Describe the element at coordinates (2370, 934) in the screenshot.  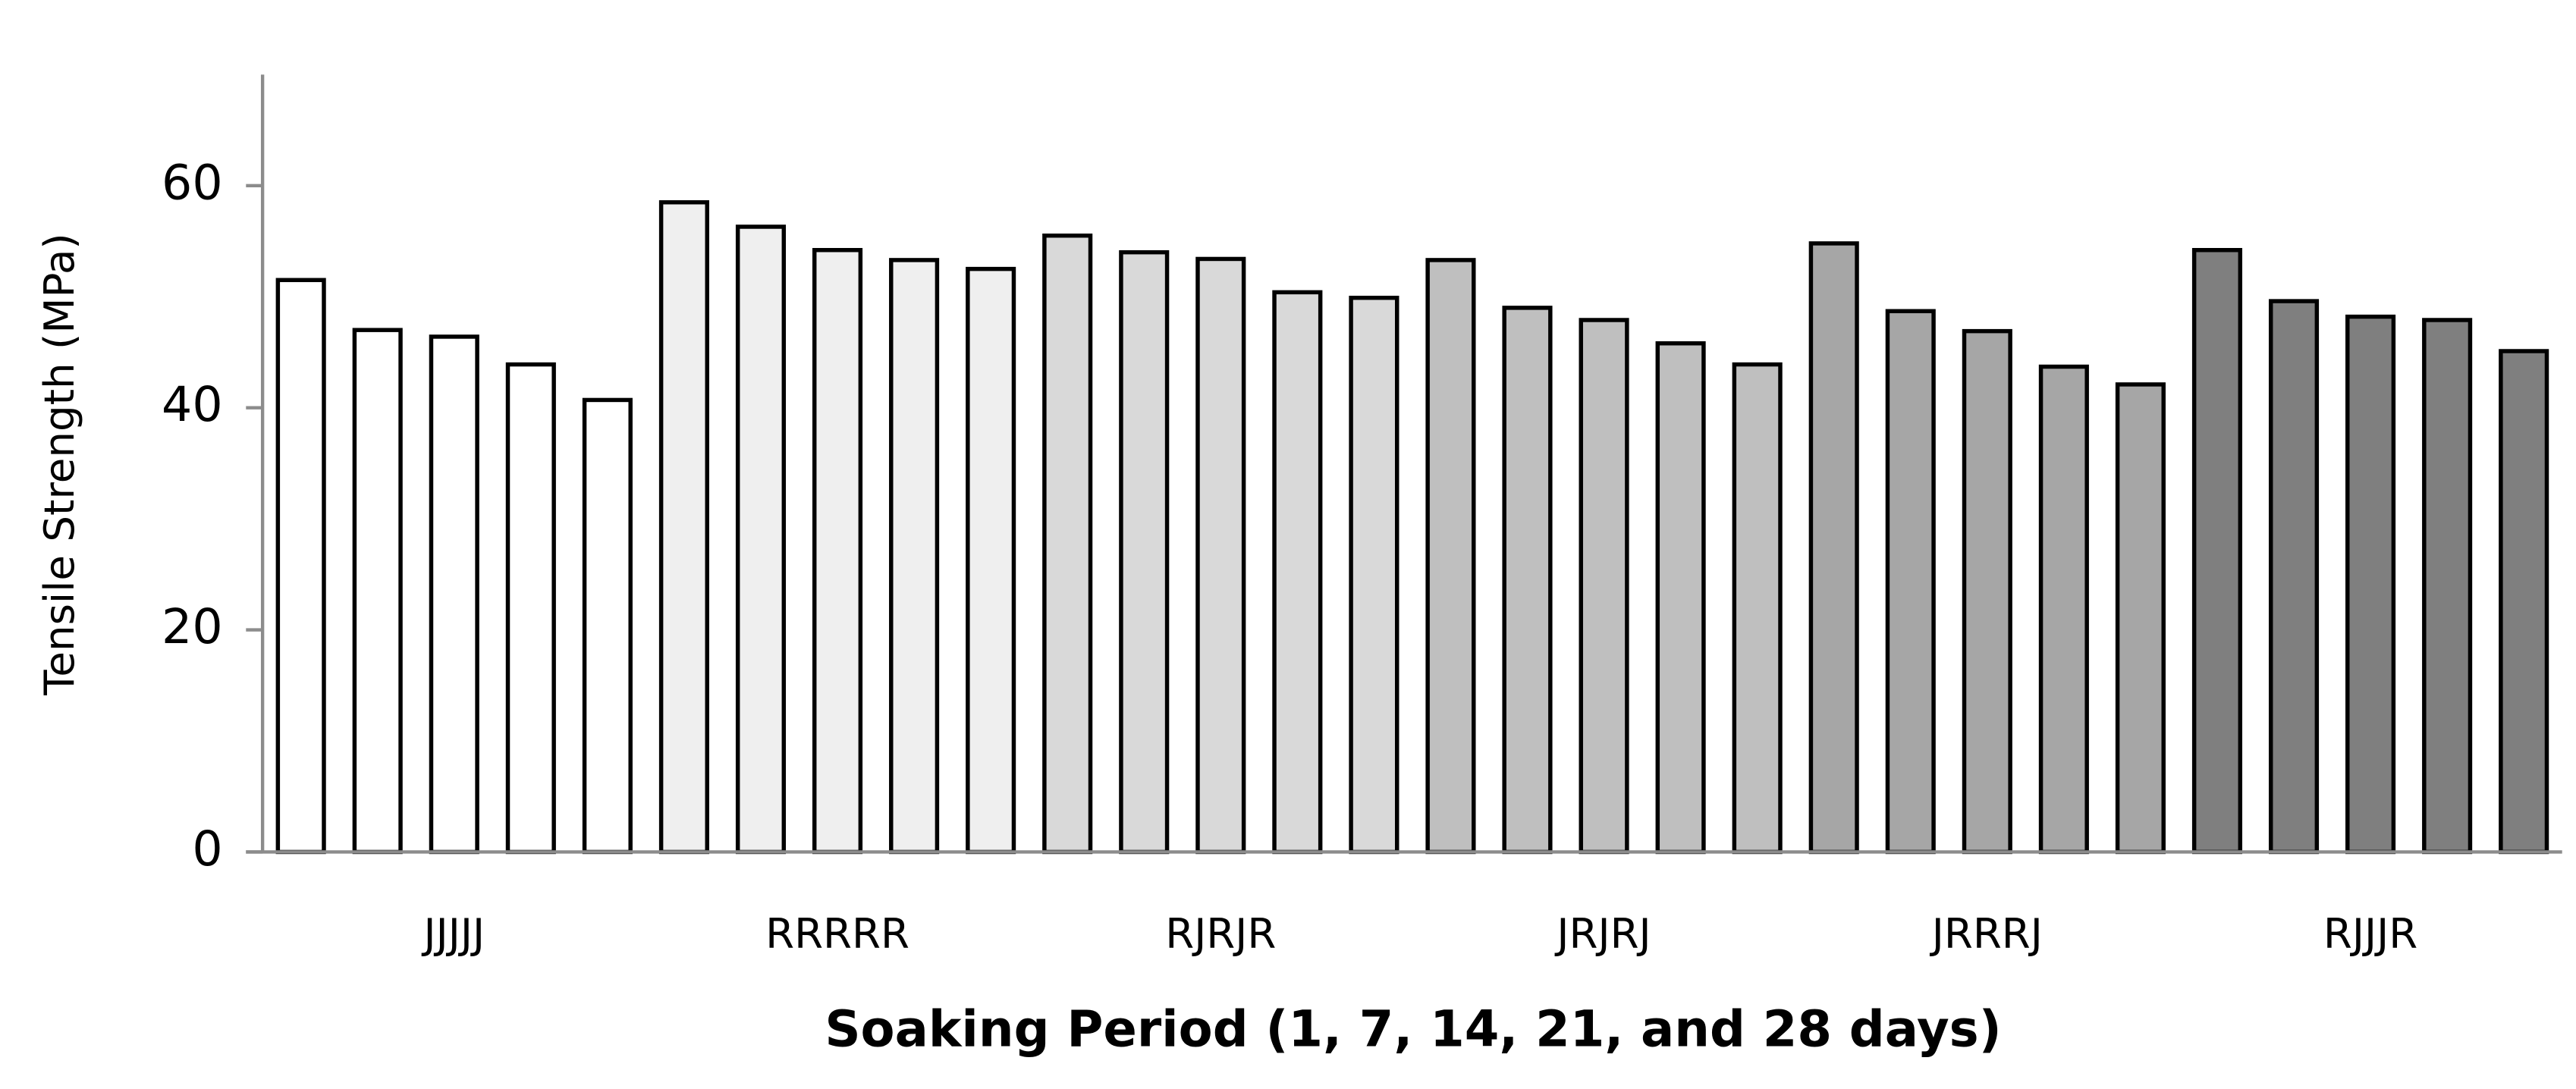
I see `x-tick-label: RJJJR` at that location.